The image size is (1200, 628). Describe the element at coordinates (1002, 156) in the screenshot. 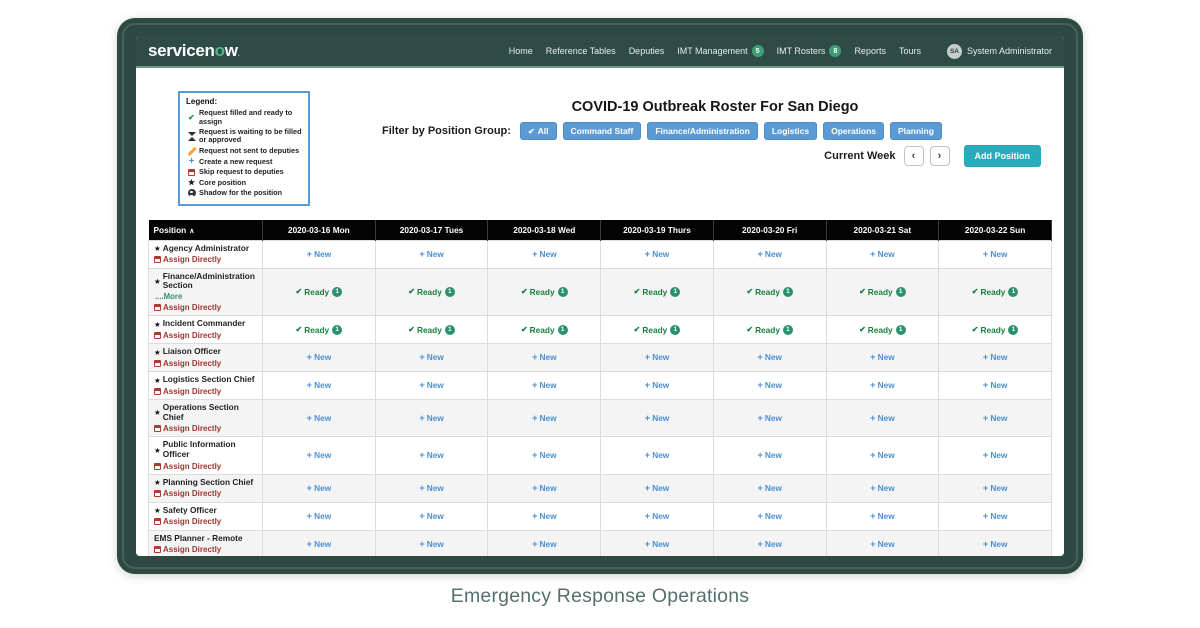

I see `add-position-button: Add Position` at that location.